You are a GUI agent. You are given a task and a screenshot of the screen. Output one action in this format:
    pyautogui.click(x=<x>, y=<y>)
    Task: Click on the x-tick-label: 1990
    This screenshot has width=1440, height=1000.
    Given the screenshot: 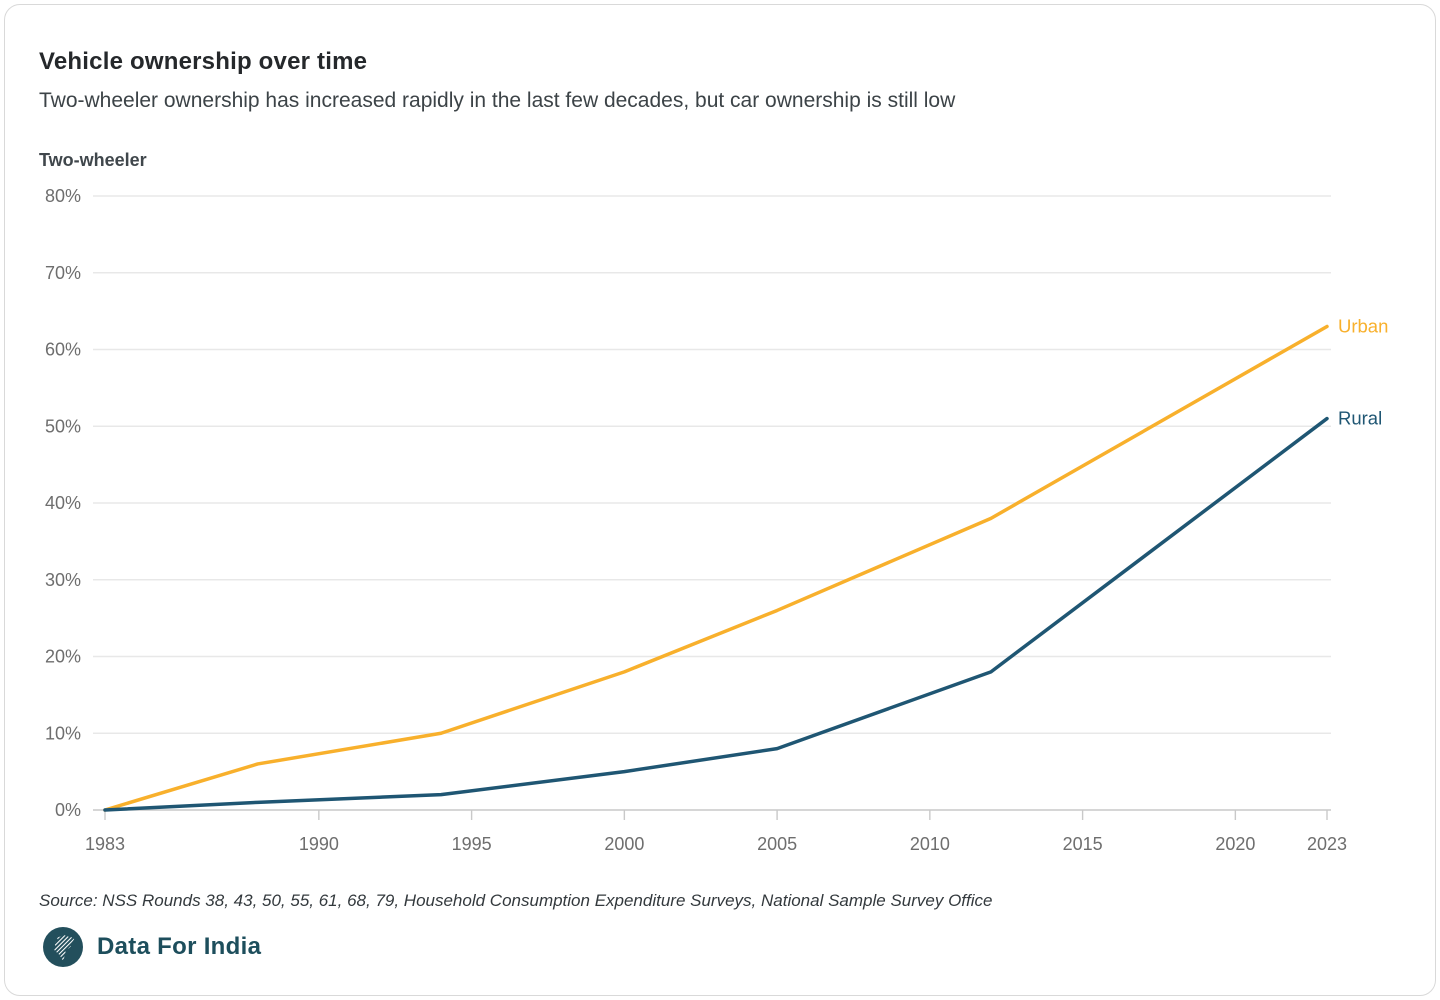 What is the action you would take?
    pyautogui.click(x=319, y=844)
    